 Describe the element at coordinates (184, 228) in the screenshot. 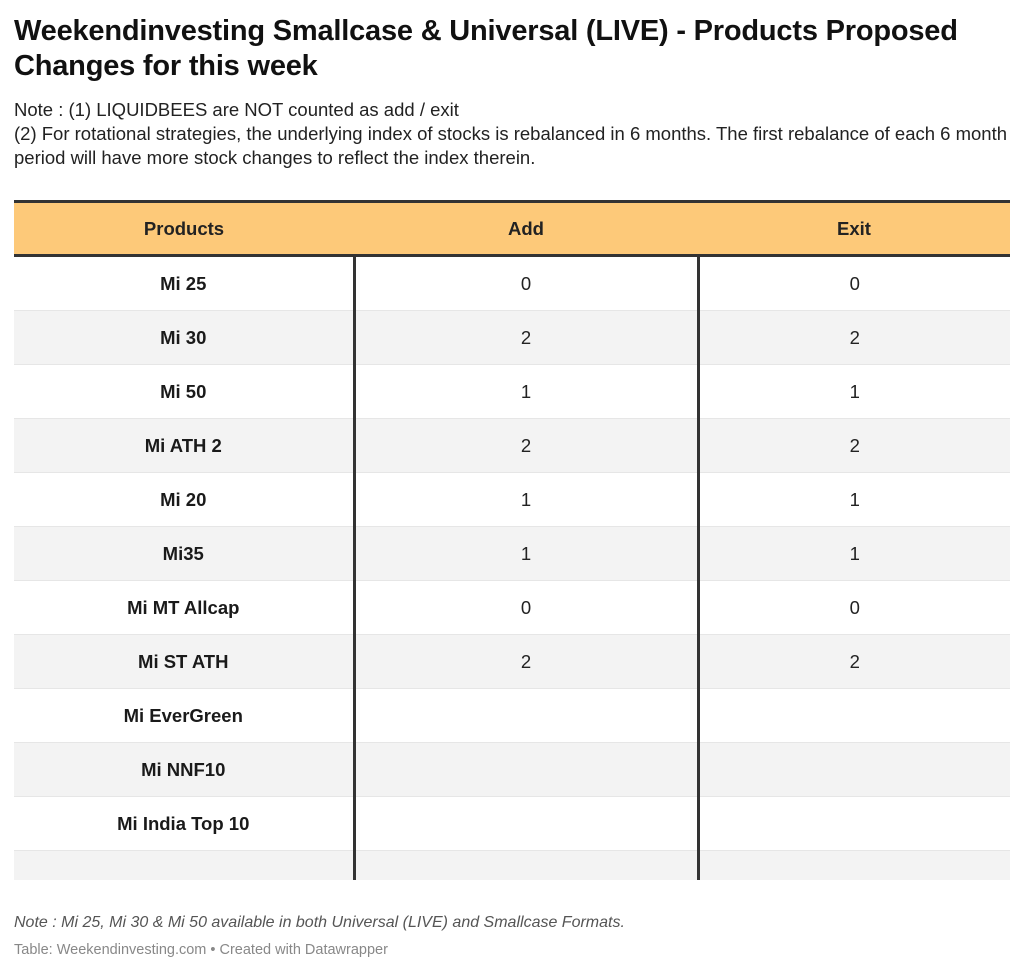

I see `column-header-products: Products` at that location.